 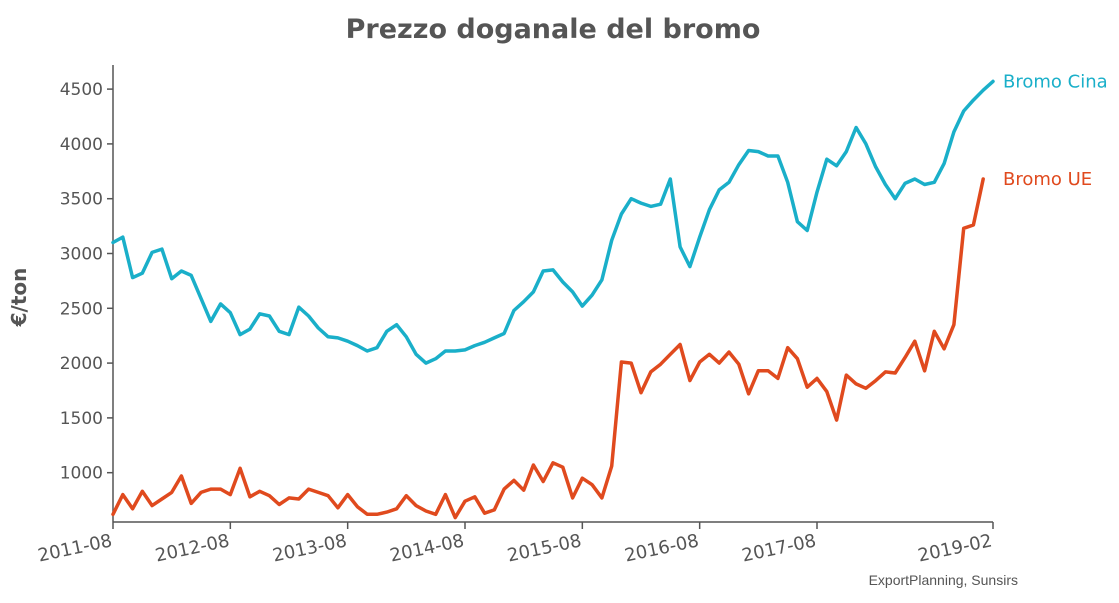 What do you see at coordinates (553, 29) in the screenshot?
I see `chart-title: Prezzo doganale del bromo` at bounding box center [553, 29].